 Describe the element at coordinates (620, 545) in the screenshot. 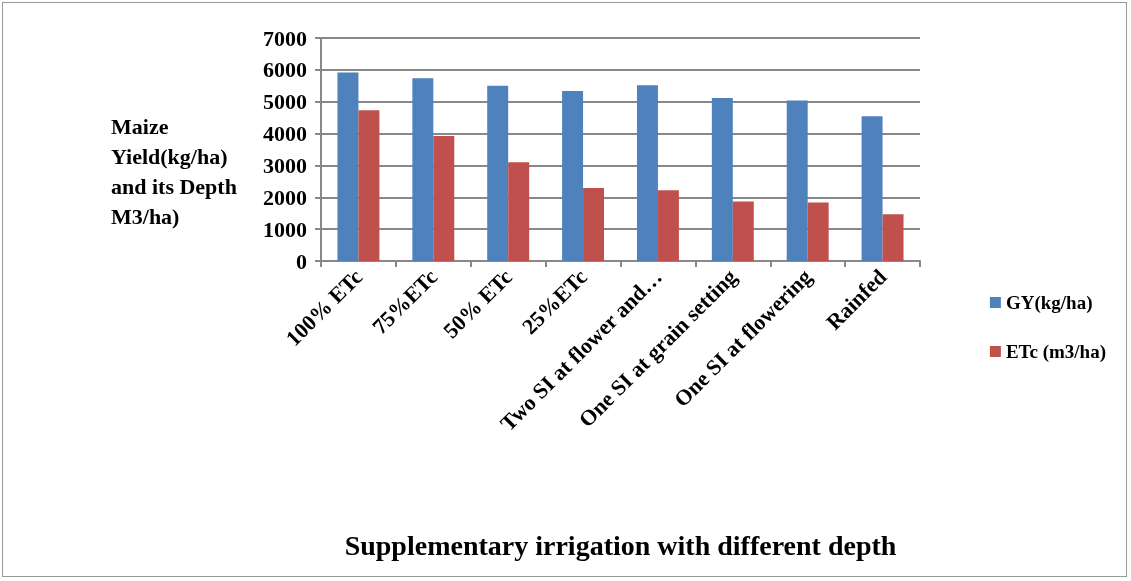

I see `x-axis-title: Supplementary irrigation with different depth` at that location.